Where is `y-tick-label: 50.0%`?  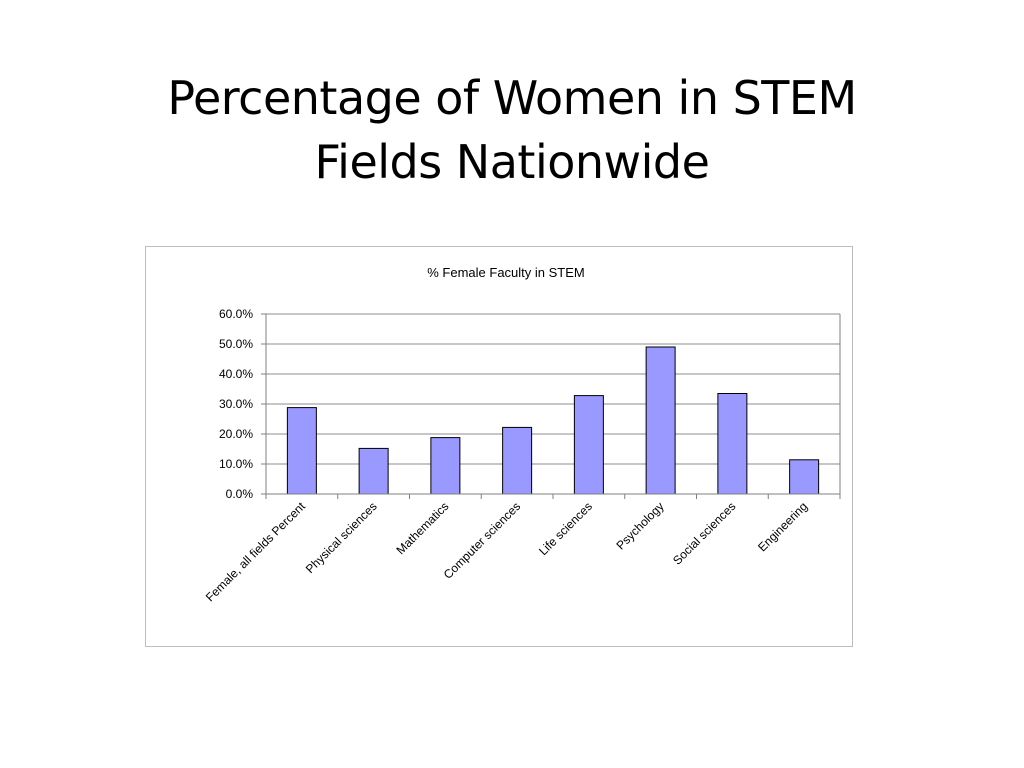 y-tick-label: 50.0% is located at coordinates (236, 344).